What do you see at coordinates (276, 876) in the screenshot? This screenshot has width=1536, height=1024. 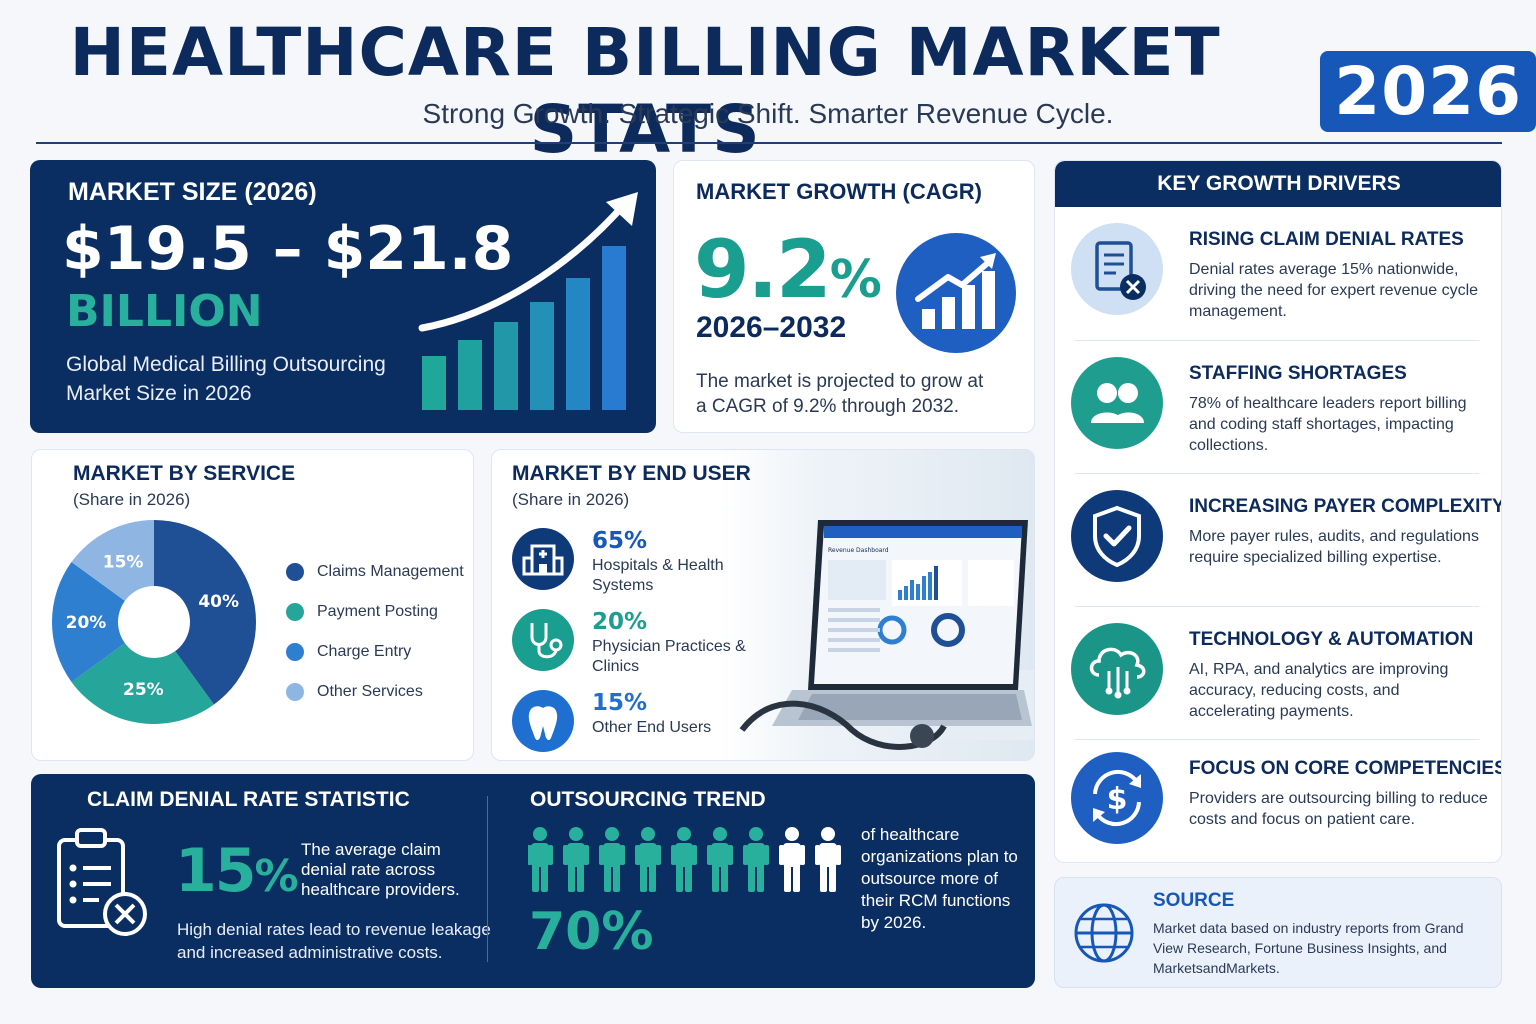 I see `denial-rate-percent-sign: %` at bounding box center [276, 876].